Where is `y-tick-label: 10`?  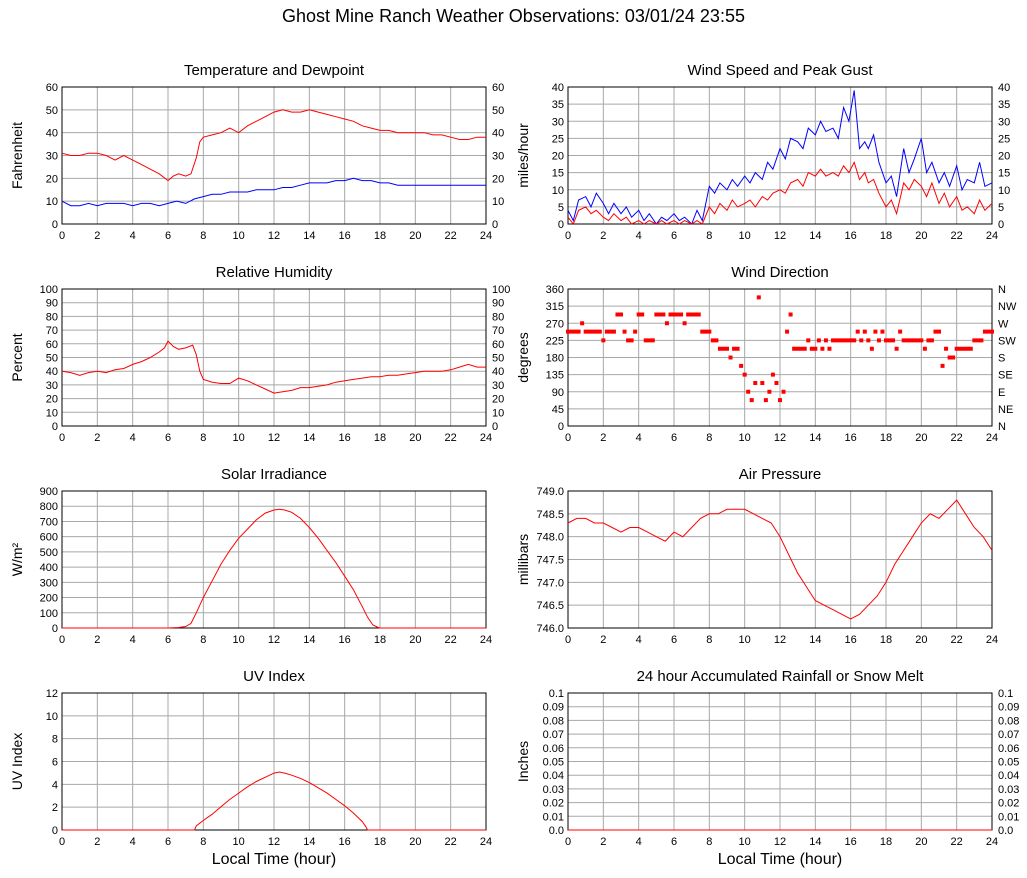 y-tick-label: 10 is located at coordinates (558, 191).